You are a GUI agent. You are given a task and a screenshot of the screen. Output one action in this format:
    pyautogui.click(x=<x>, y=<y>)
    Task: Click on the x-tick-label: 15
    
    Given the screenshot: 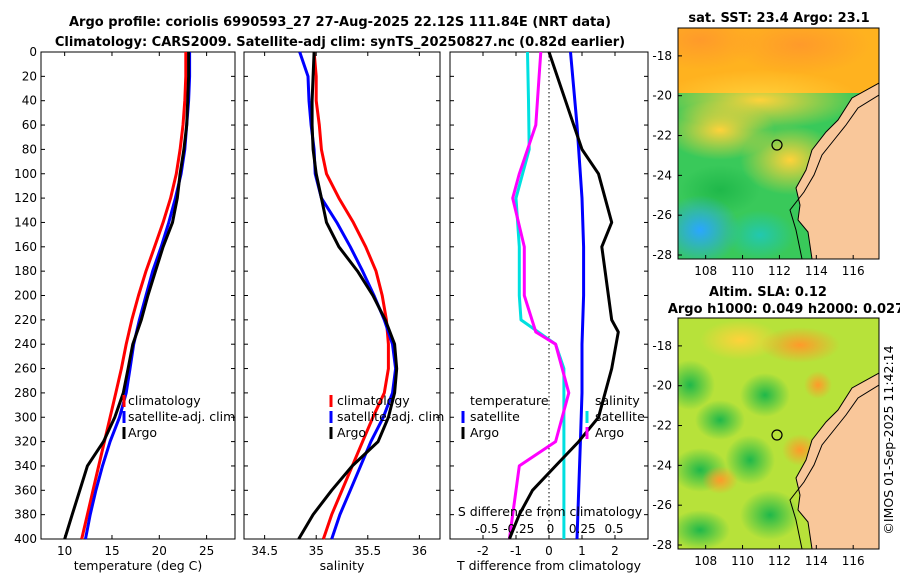 What is the action you would take?
    pyautogui.click(x=111, y=551)
    